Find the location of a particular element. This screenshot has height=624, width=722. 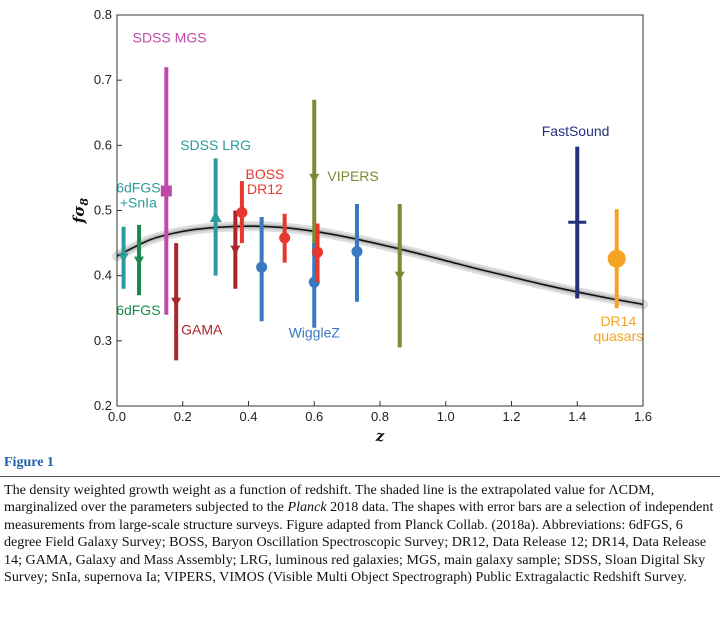

survey-label: BOSS DR12 is located at coordinates (264, 181).